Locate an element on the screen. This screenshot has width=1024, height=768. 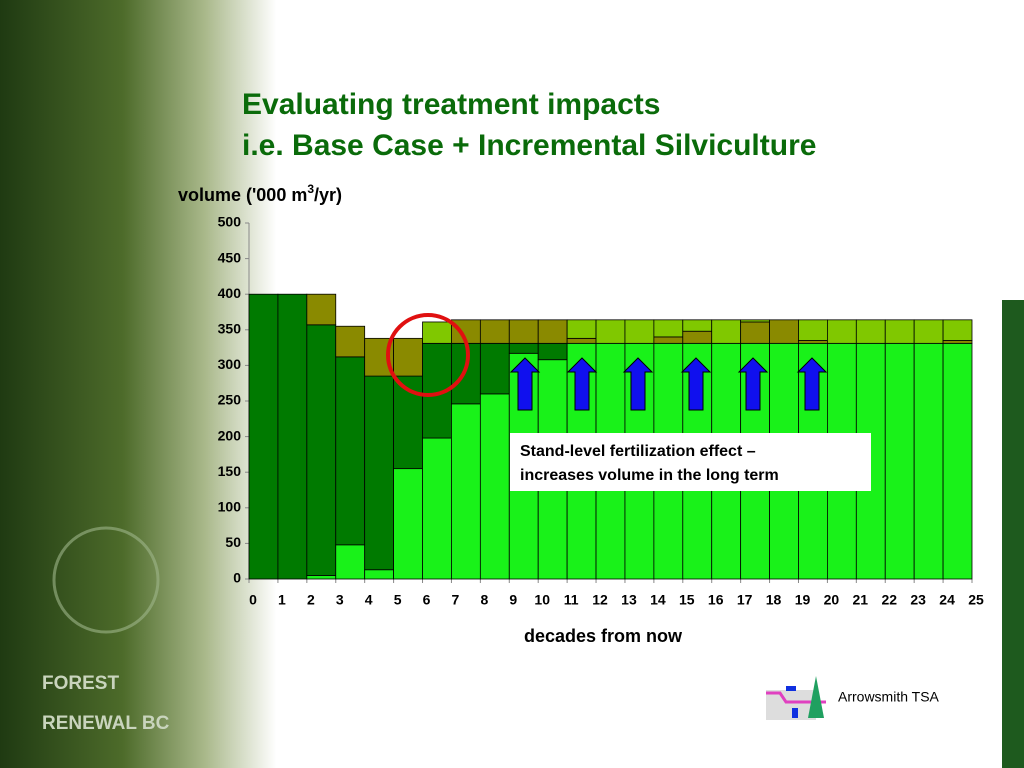
x-tick-label: 0 is located at coordinates (253, 600).